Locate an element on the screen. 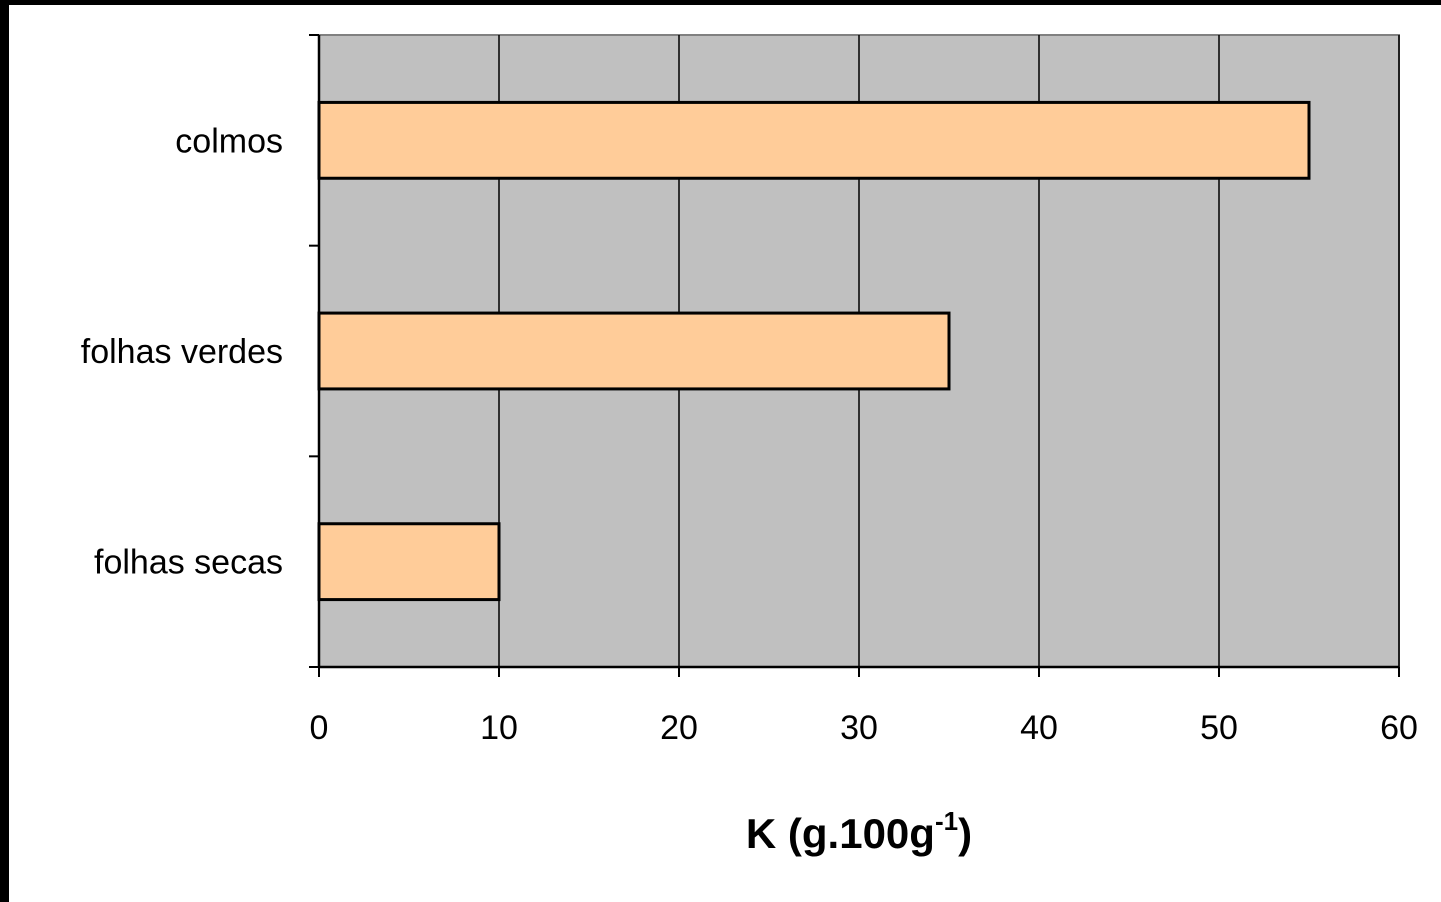 This screenshot has width=1441, height=902. x-tick-label-30: 30 is located at coordinates (859, 728).